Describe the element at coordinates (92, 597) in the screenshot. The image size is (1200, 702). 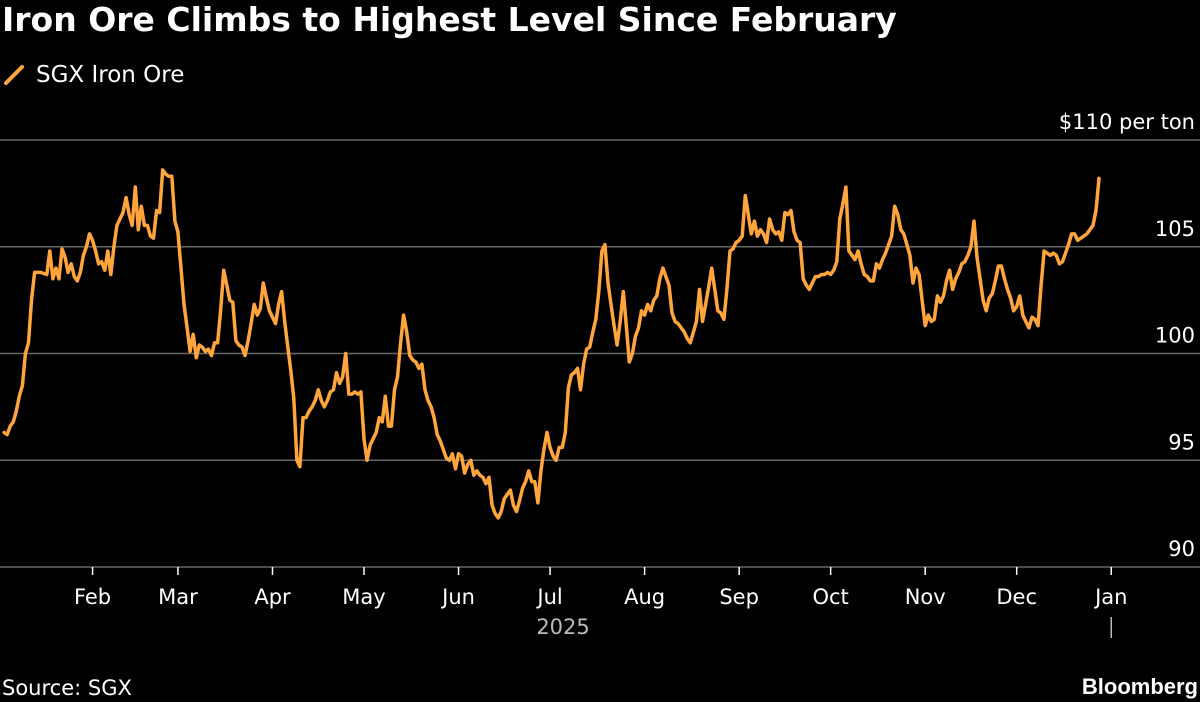
I see `x-tick-label: Feb` at that location.